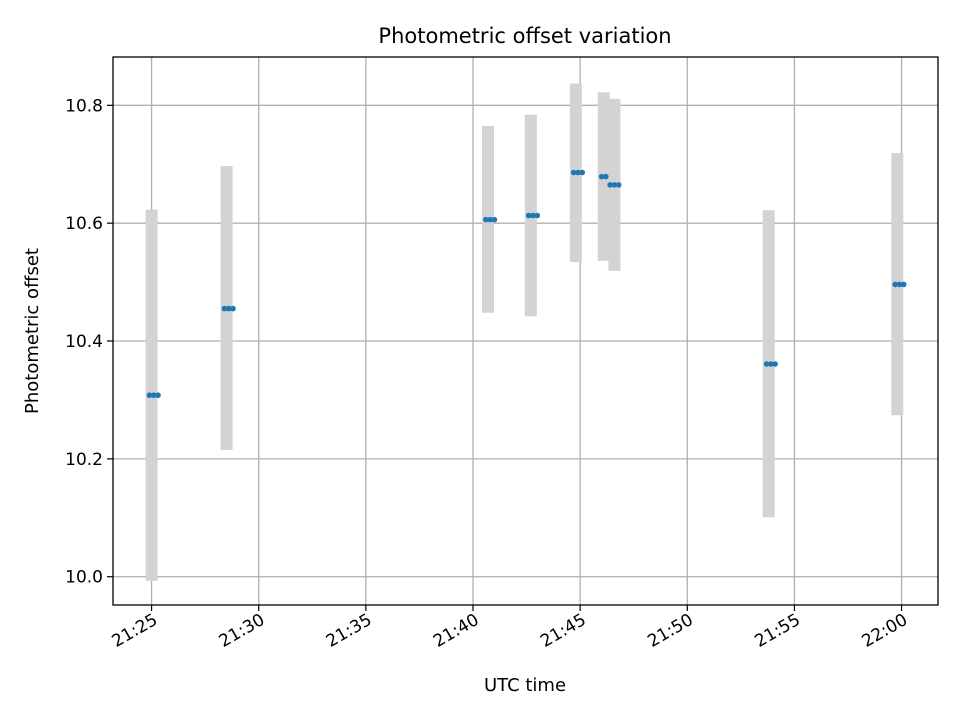 This screenshot has width=960, height=720. Describe the element at coordinates (84, 578) in the screenshot. I see `y-tick-label: 10.0` at that location.